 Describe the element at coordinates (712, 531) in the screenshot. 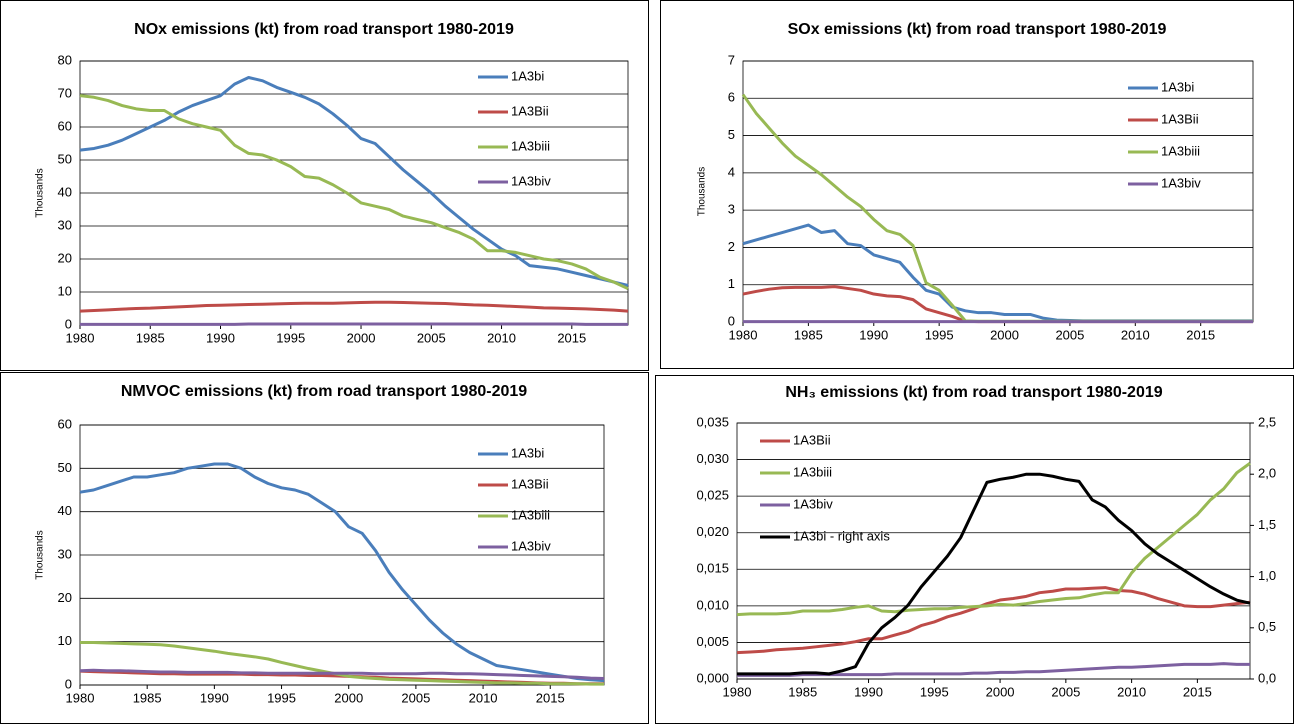

I see `y-tick-label: 0,020` at that location.